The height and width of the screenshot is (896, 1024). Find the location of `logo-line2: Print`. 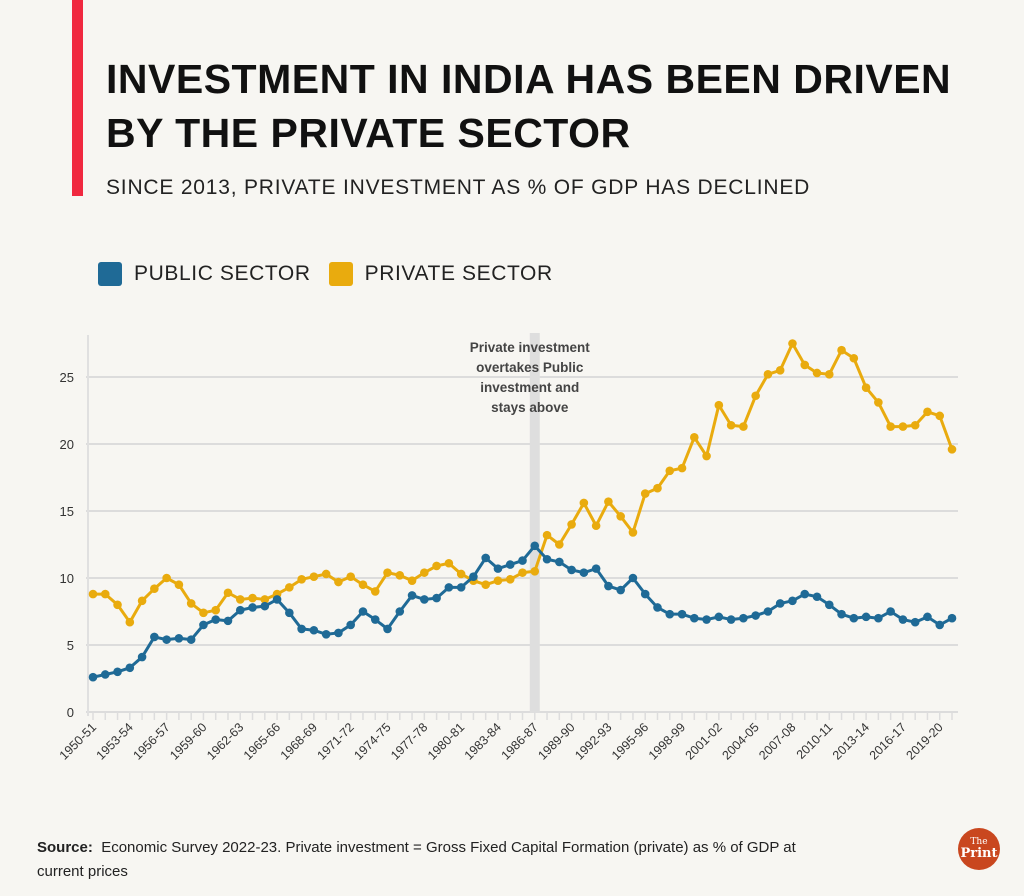

logo-line2: Print is located at coordinates (979, 853).